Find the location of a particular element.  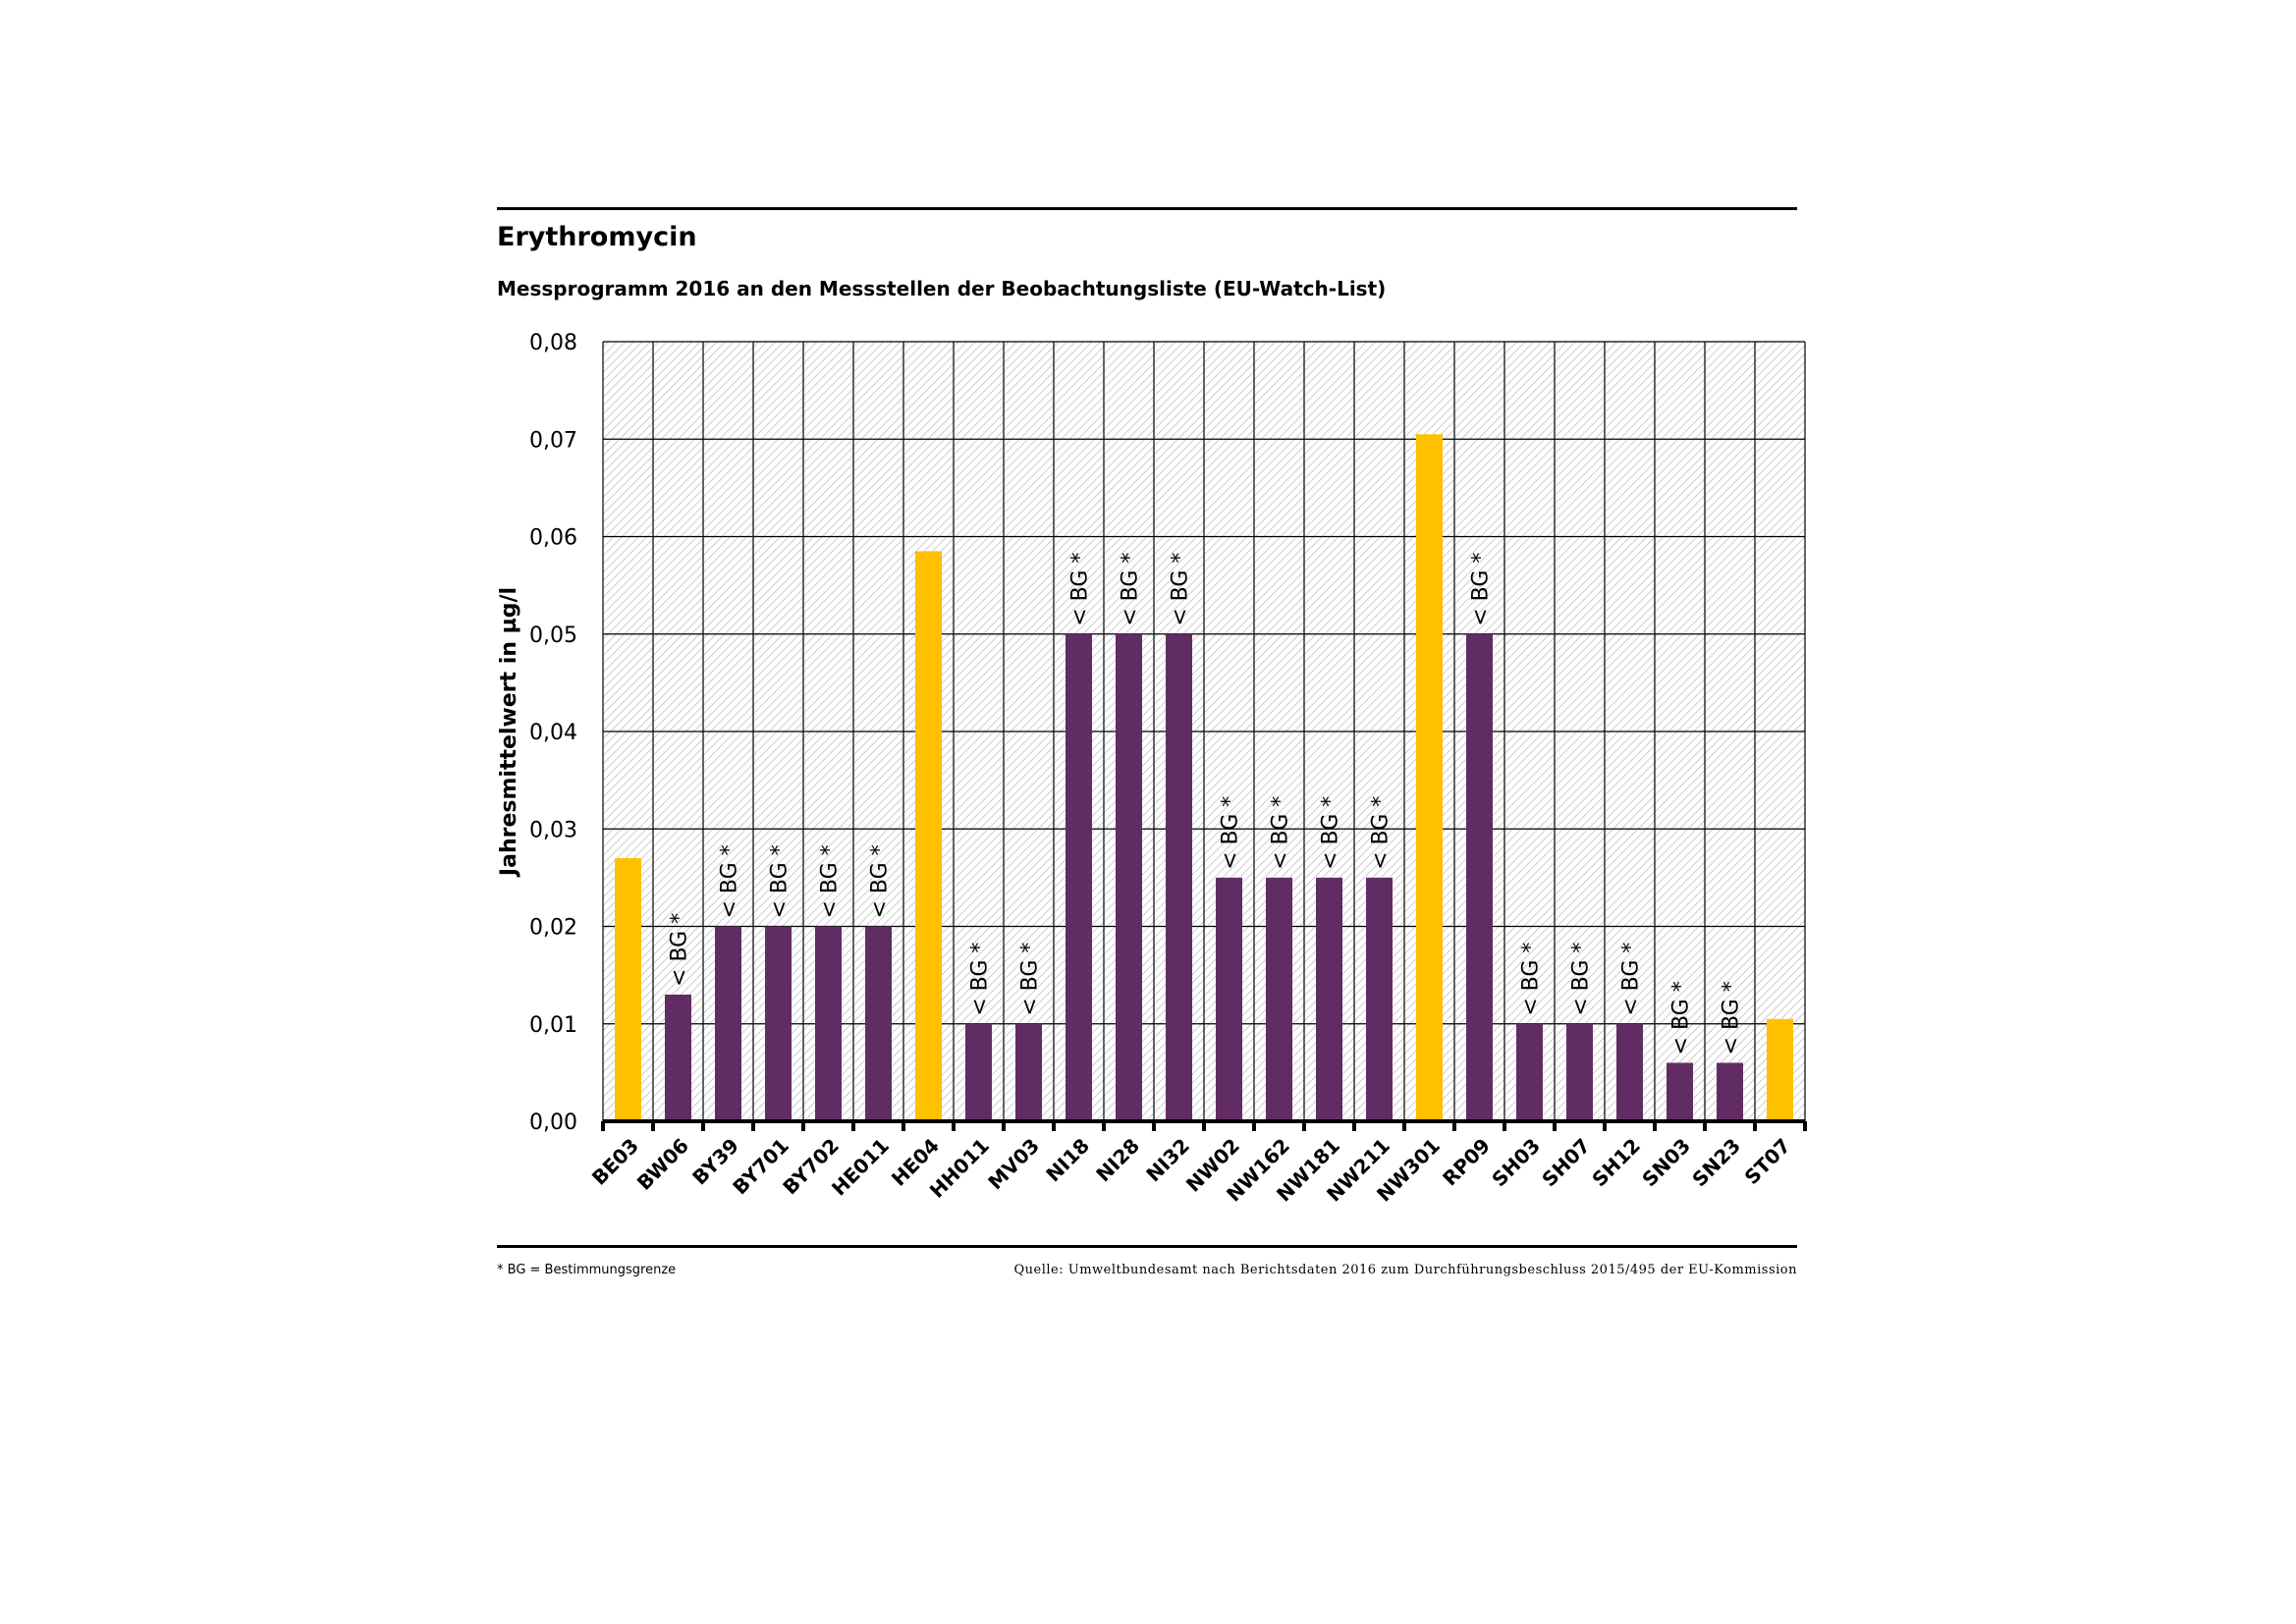

bar-sn03 is located at coordinates (1680, 1091).